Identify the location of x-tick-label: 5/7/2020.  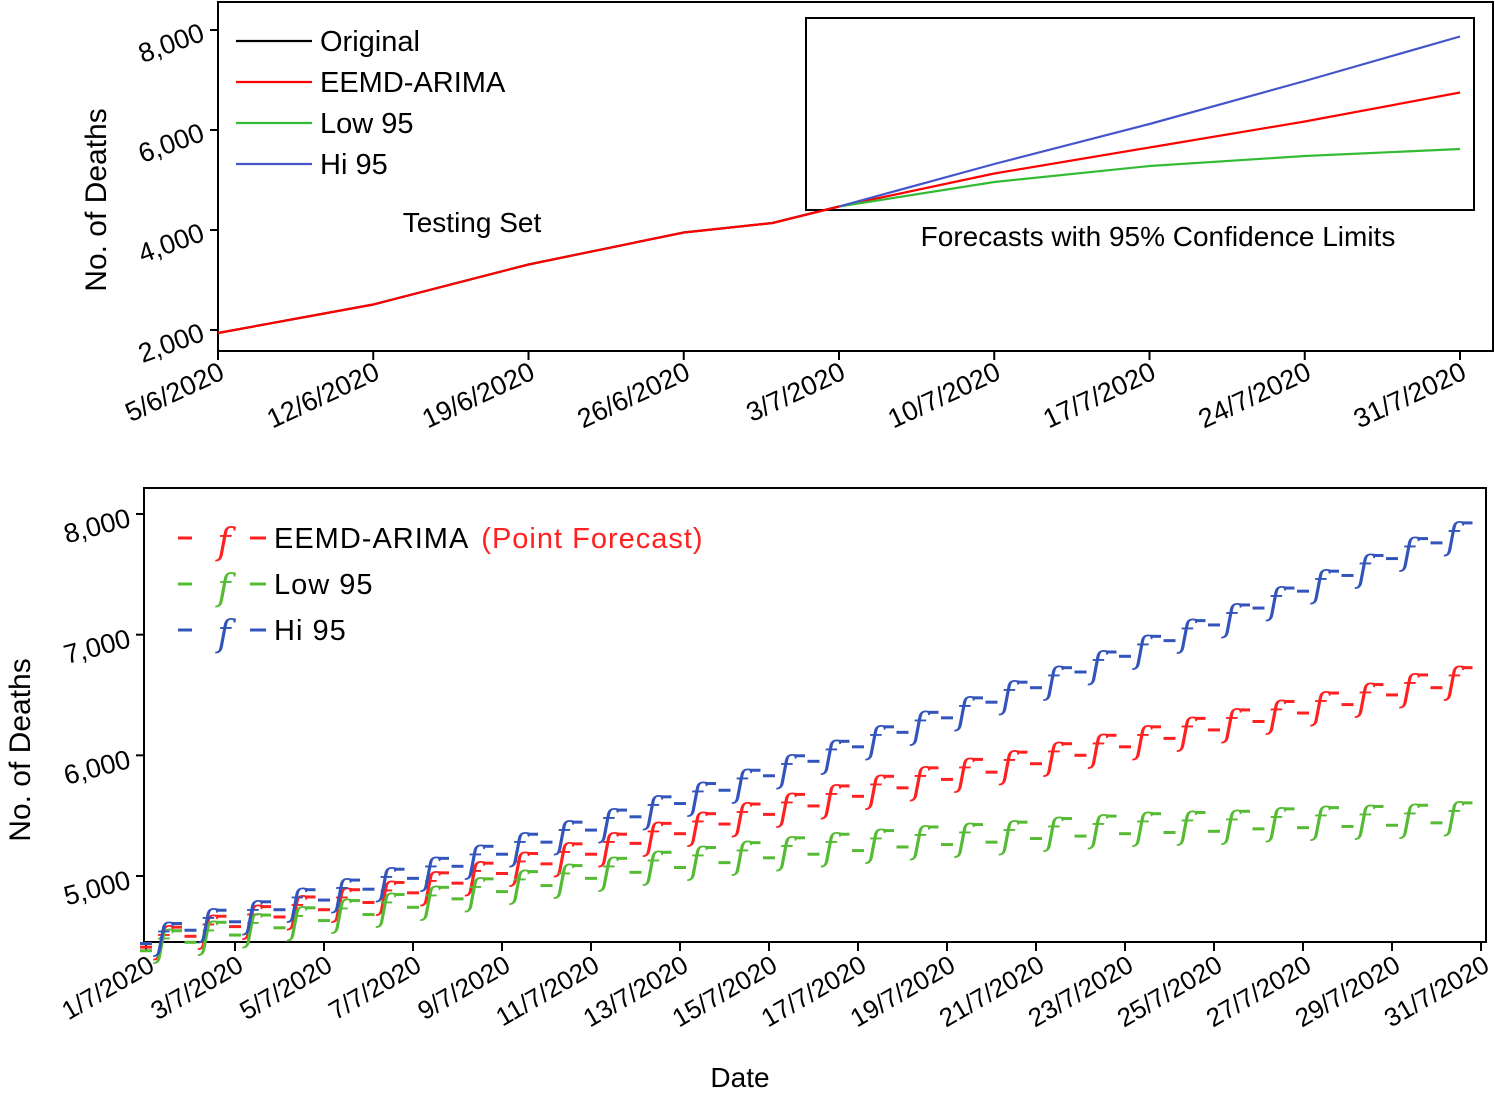
(285, 987).